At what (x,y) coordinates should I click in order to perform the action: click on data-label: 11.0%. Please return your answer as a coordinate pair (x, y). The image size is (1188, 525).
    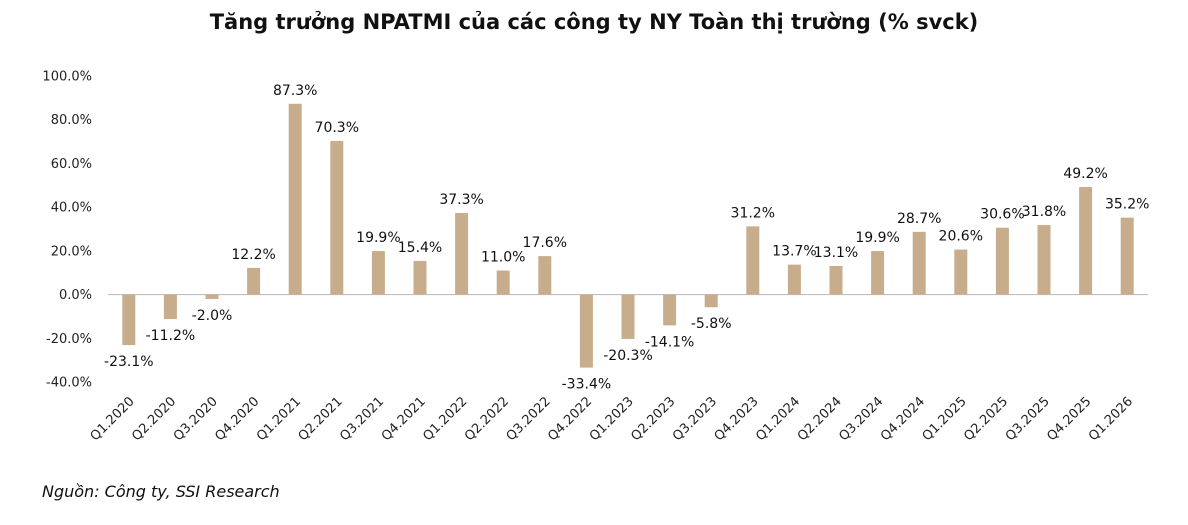
    Looking at the image, I should click on (503, 258).